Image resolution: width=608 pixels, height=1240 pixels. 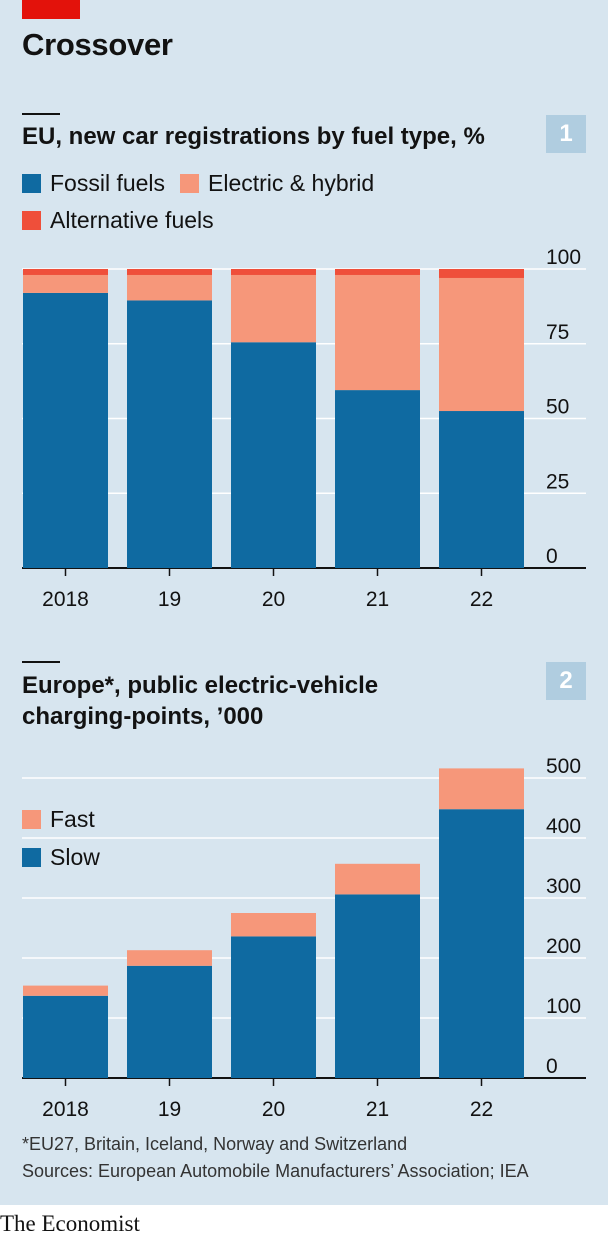 What do you see at coordinates (70, 1223) in the screenshot?
I see `economist-wordmark: The Economist` at bounding box center [70, 1223].